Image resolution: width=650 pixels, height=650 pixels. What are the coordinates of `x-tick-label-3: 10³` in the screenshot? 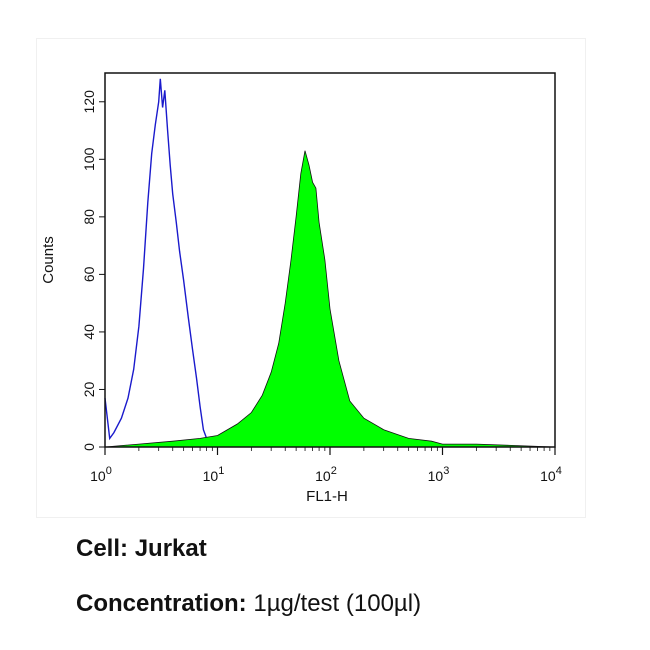 It's located at (439, 474).